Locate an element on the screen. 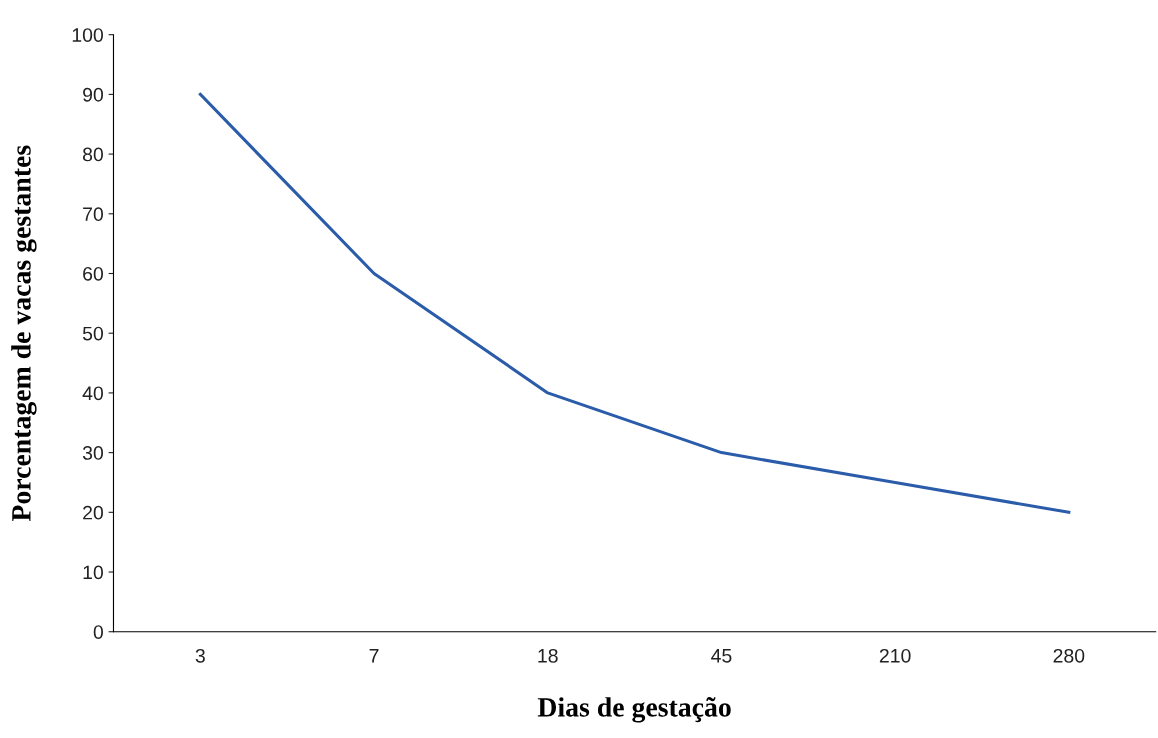 The width and height of the screenshot is (1158, 738). y-tick-label: 30 is located at coordinates (92, 453).